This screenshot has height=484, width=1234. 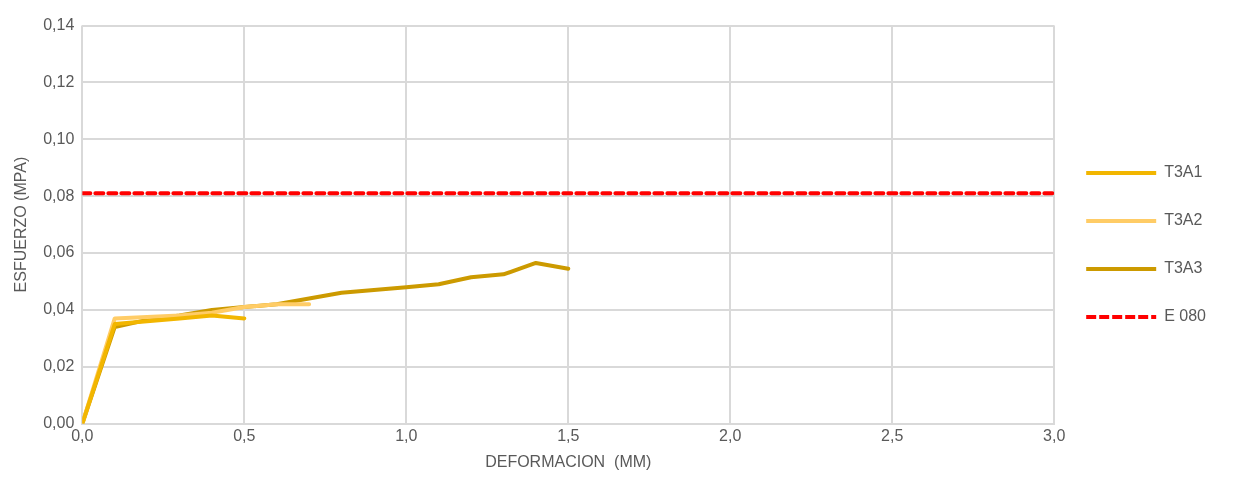 What do you see at coordinates (568, 461) in the screenshot?
I see `x-axis-title: DEFORMACION (MM)` at bounding box center [568, 461].